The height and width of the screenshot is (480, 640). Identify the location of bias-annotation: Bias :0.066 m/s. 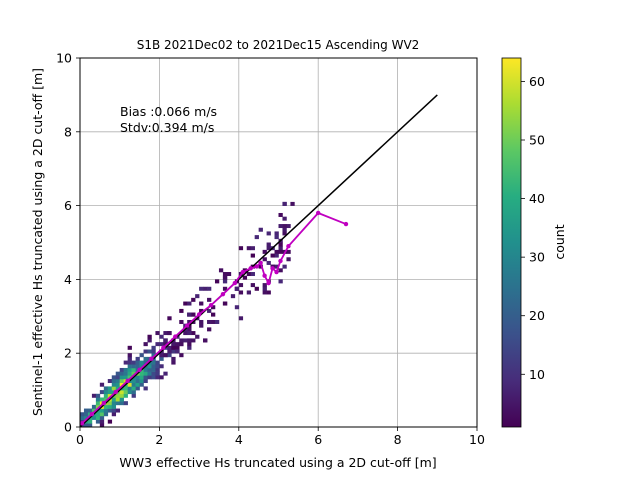
(168, 111).